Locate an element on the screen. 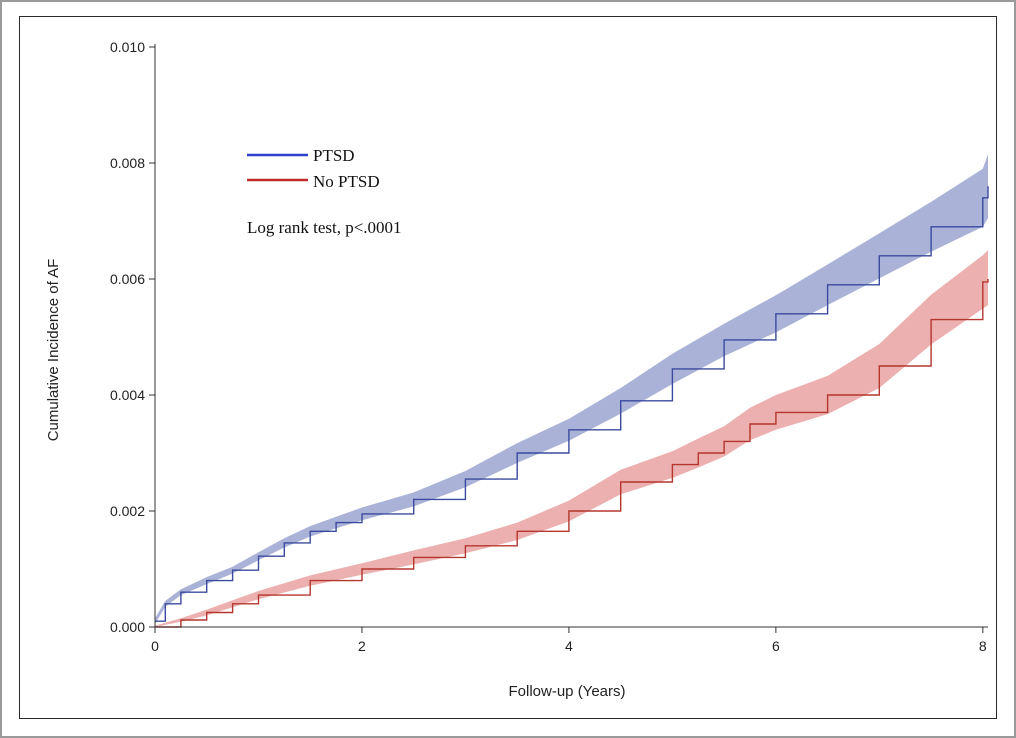  log-rank-annotation: Log rank test, p<.0001 is located at coordinates (324, 227).